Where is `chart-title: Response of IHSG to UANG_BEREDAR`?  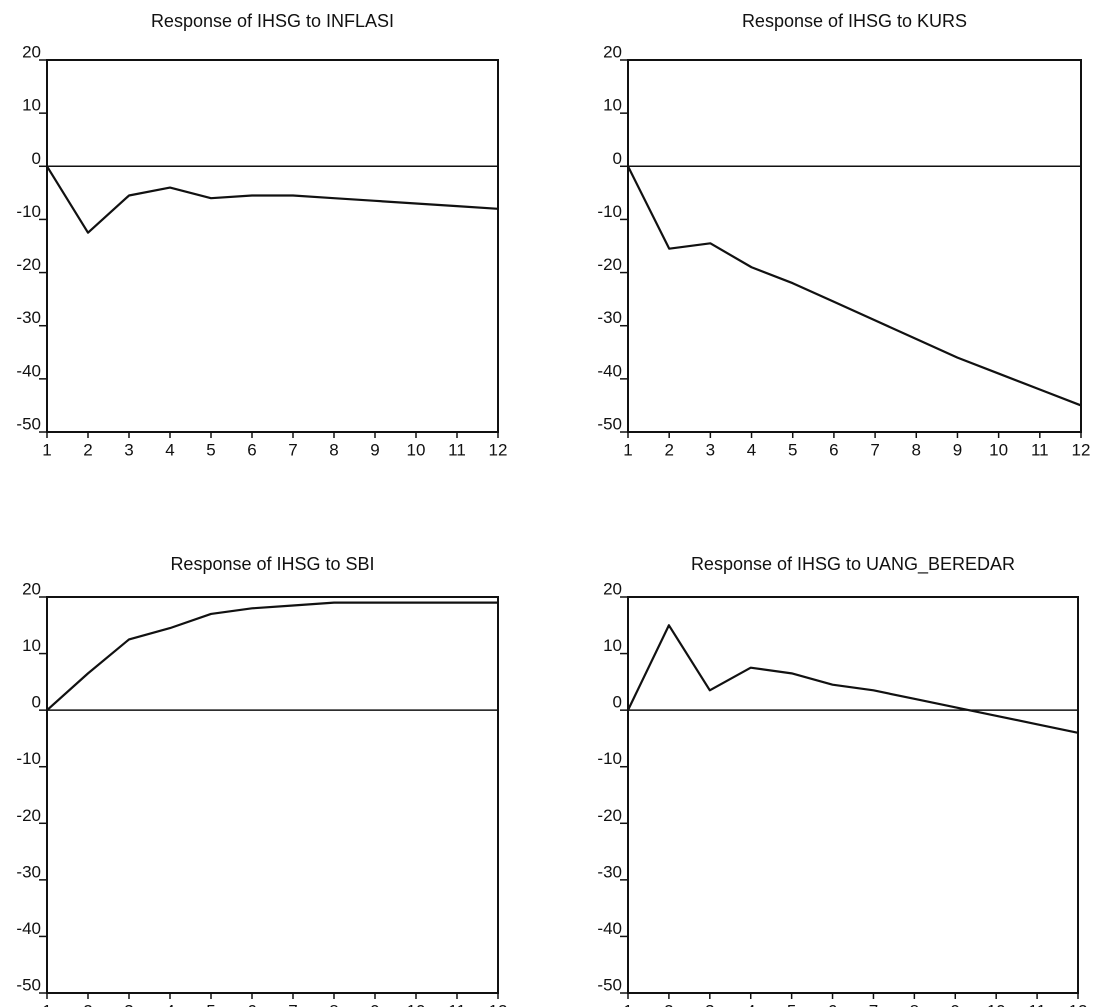 chart-title: Response of IHSG to UANG_BEREDAR is located at coordinates (853, 564).